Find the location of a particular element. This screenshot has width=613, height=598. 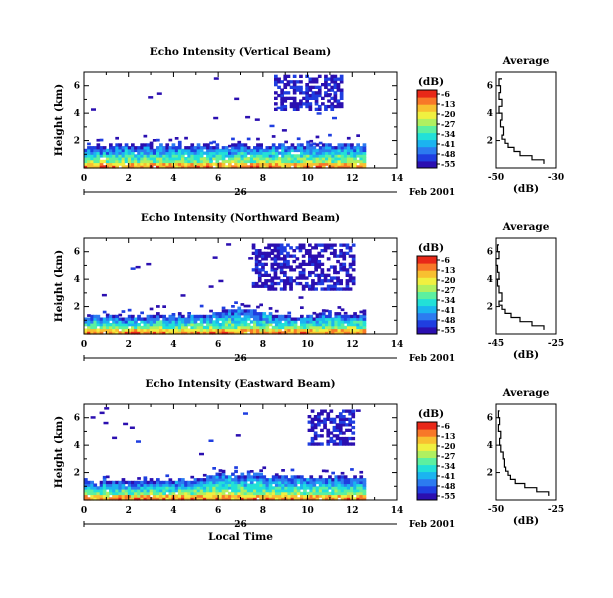

profile-x-label: (dB) is located at coordinates (526, 521).